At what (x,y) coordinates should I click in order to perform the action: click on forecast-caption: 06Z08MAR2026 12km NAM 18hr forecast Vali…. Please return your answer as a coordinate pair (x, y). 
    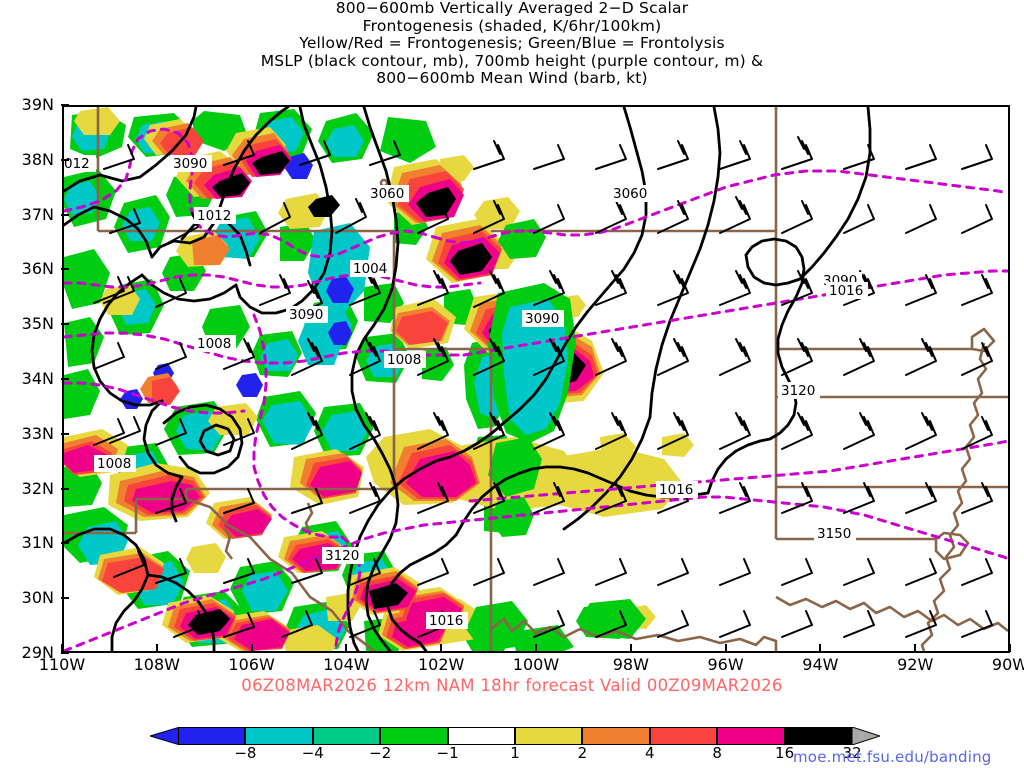
    Looking at the image, I should click on (512, 685).